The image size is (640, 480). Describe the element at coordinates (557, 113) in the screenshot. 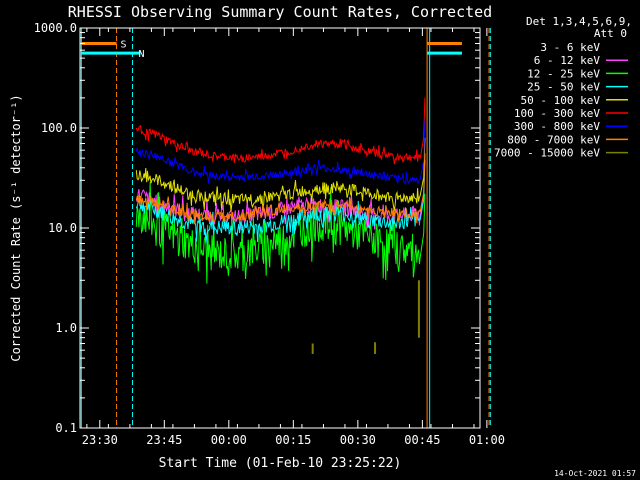

I see `legend-label: 100 - 300 keV` at that location.